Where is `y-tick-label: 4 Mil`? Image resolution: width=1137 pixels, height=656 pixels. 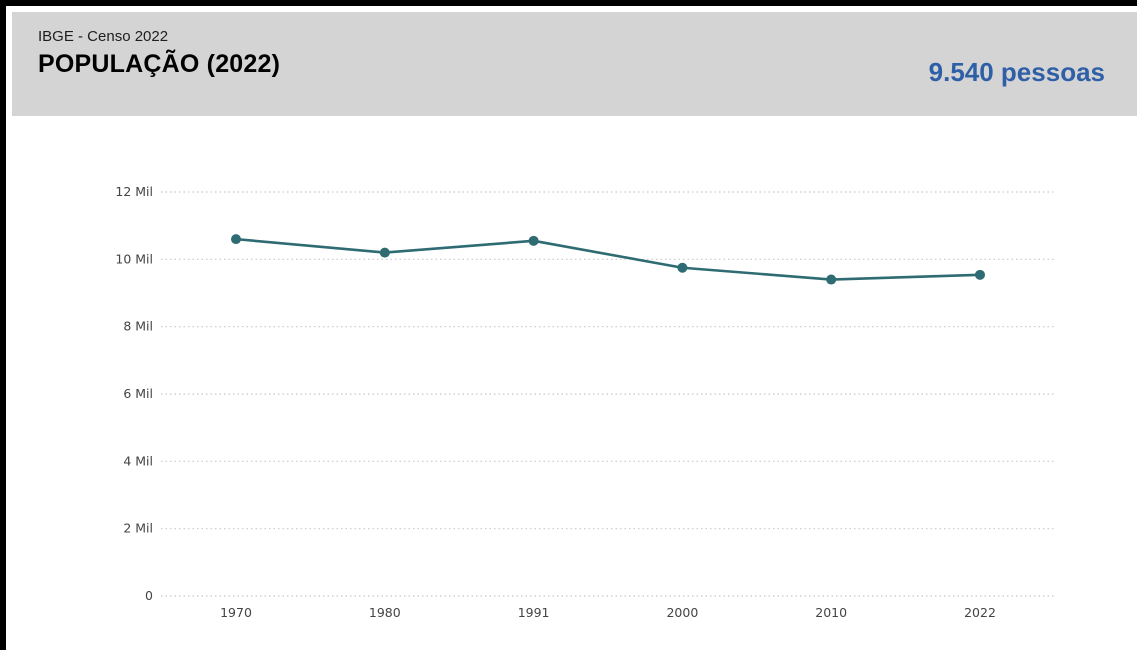
y-tick-label: 4 Mil is located at coordinates (138, 460).